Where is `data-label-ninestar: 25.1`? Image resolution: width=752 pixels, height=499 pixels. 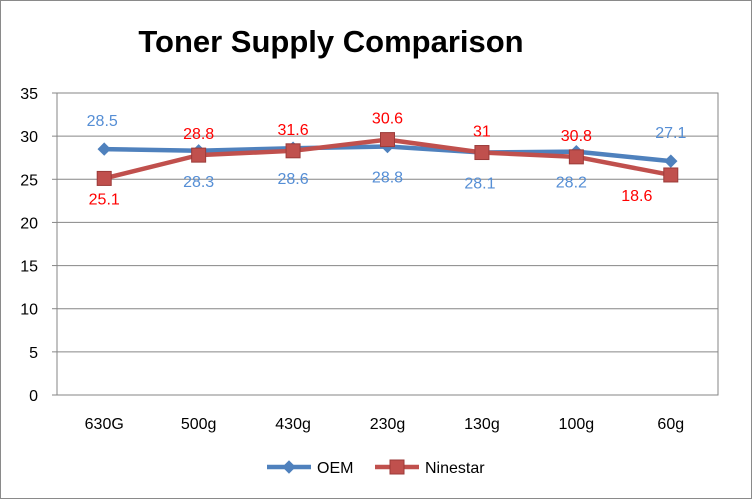
data-label-ninestar: 25.1 is located at coordinates (104, 199).